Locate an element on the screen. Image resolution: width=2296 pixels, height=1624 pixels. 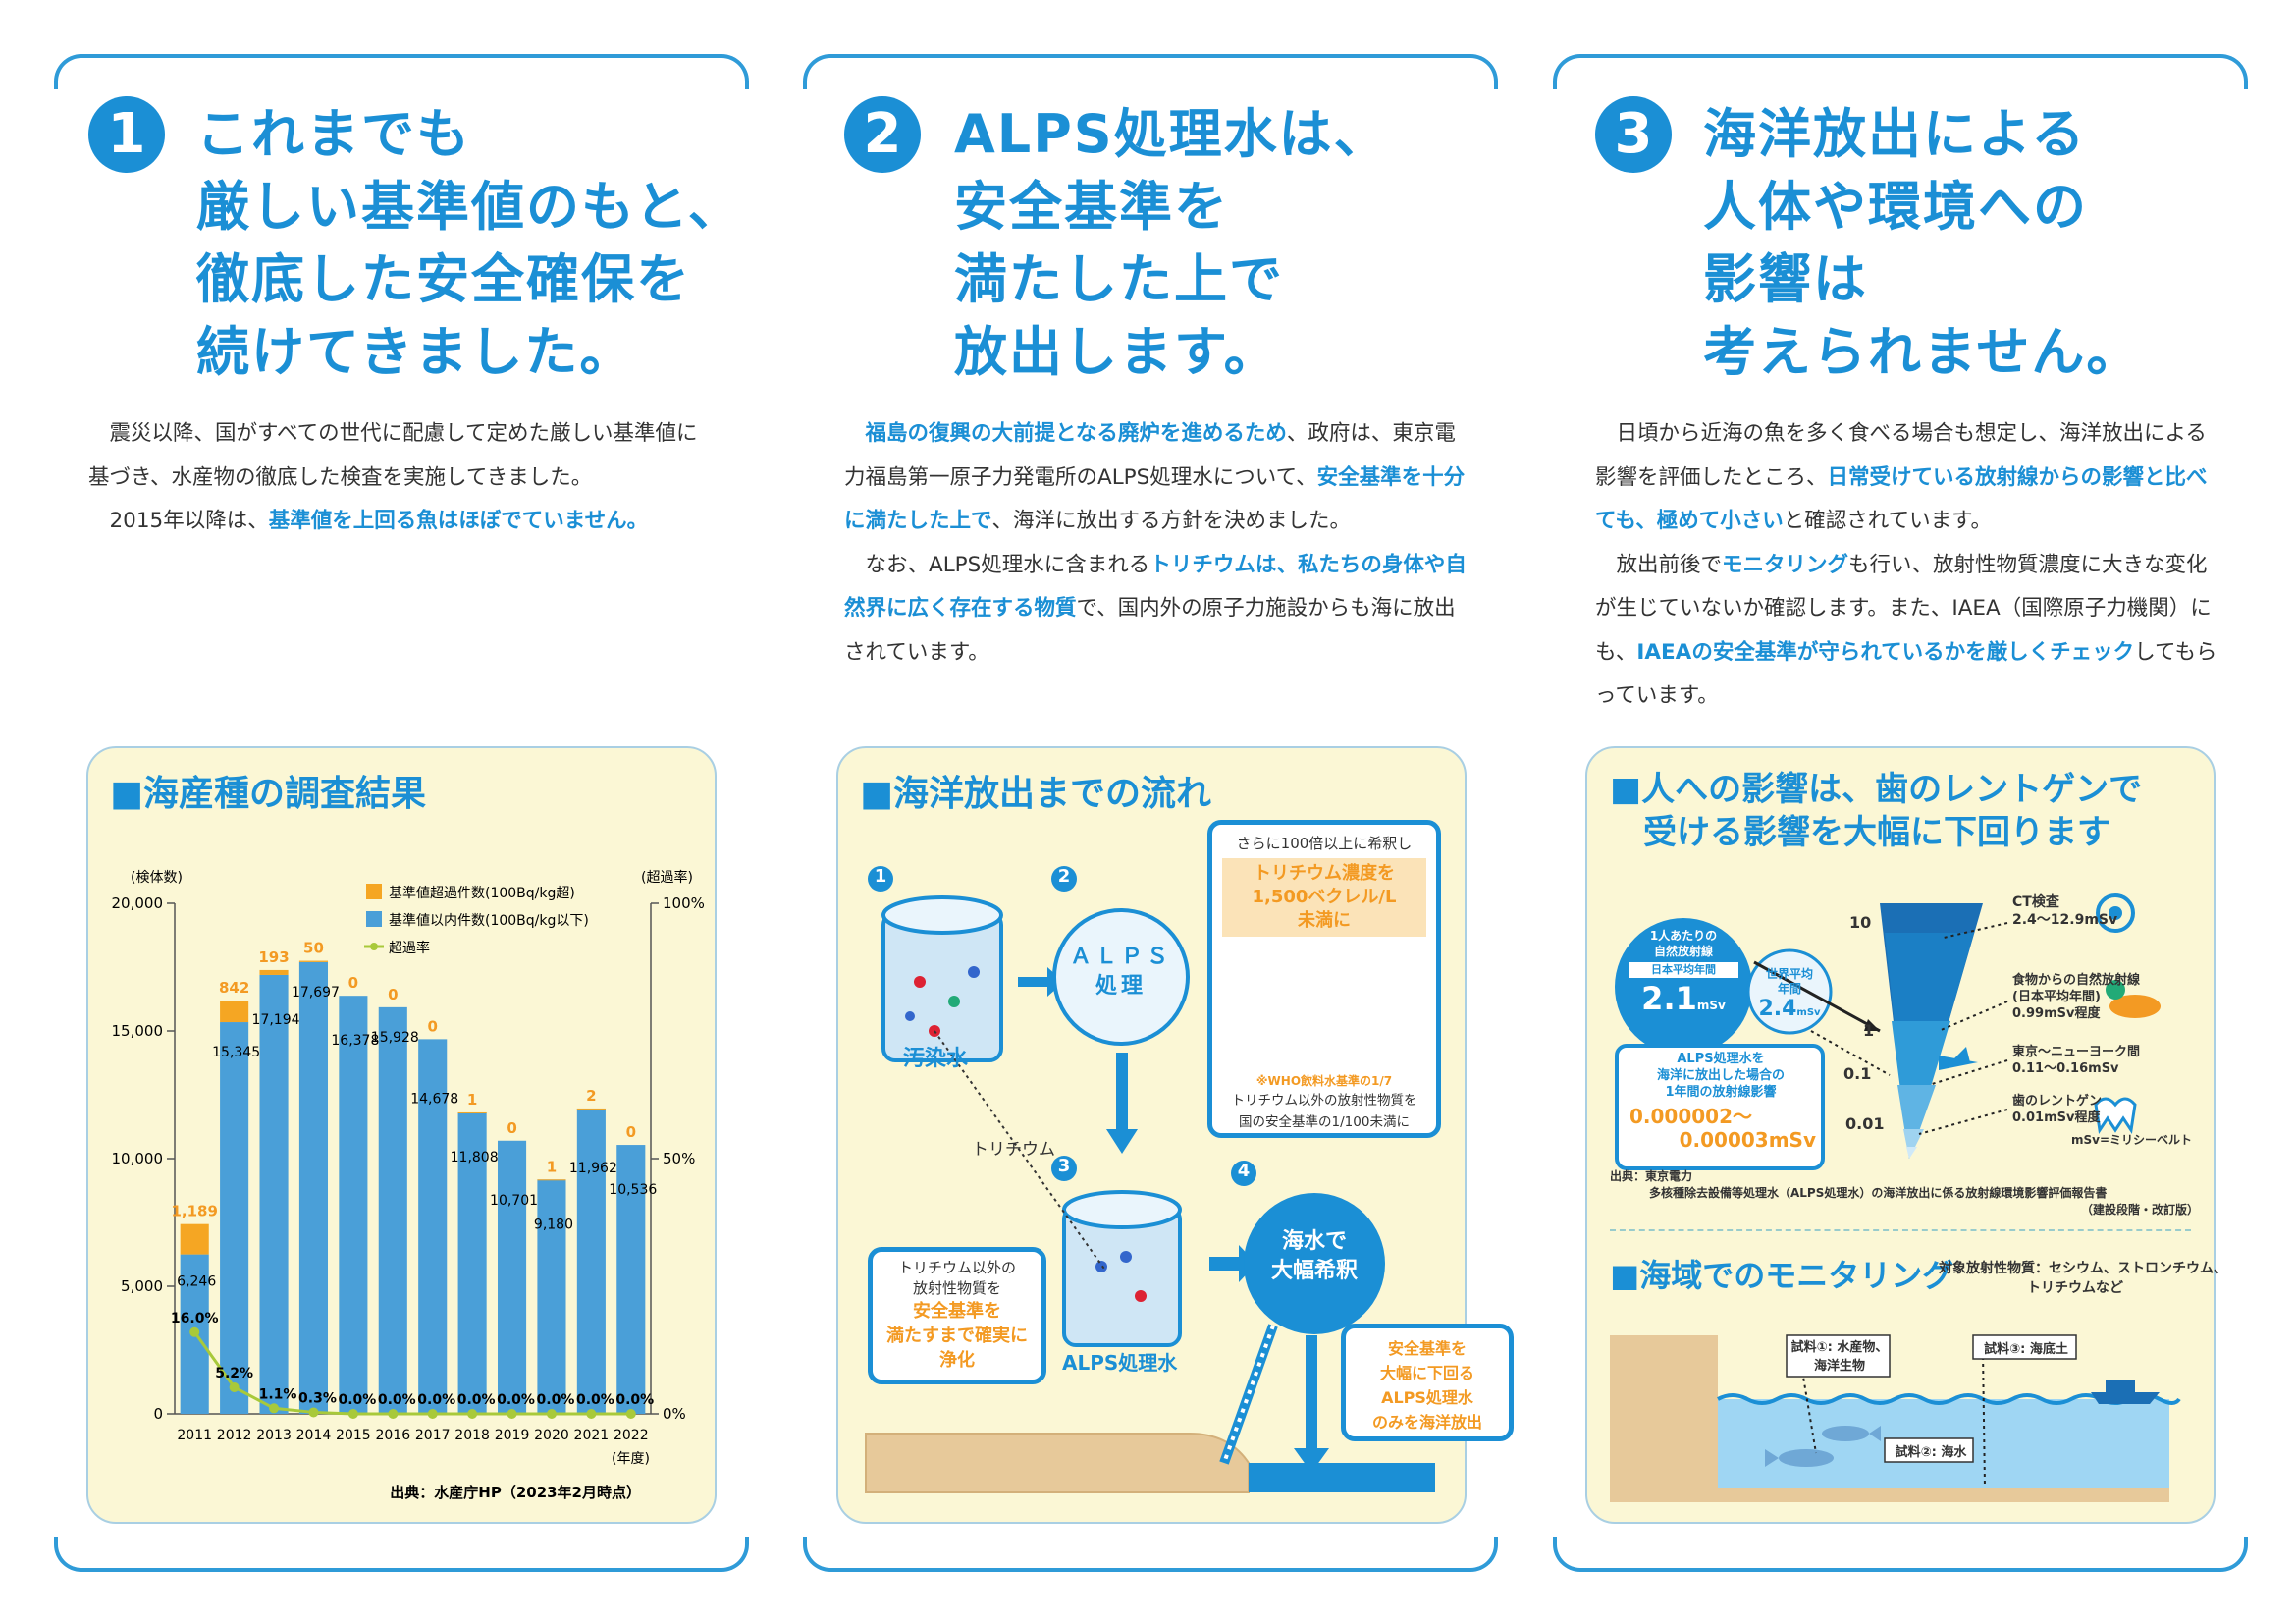
natural-radiation-circle: 1人あたりの 自然放射線 日本平均年間 2.1mSv is located at coordinates (1683, 972).